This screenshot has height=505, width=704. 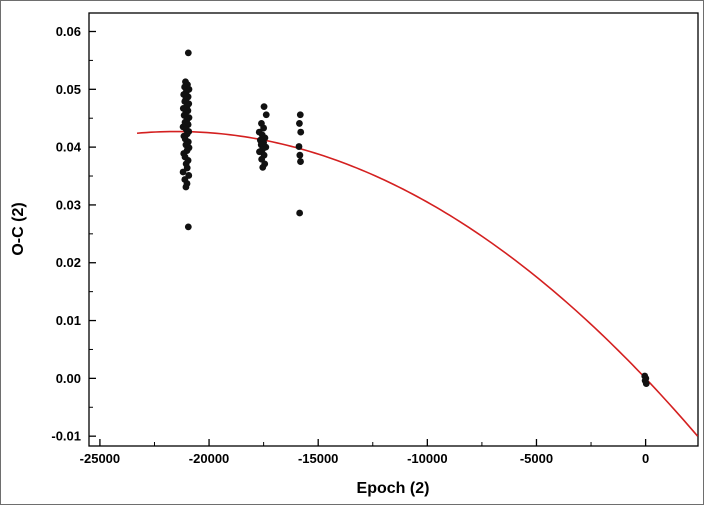 I want to click on y-tick-label: 0.05, so click(x=68, y=89).